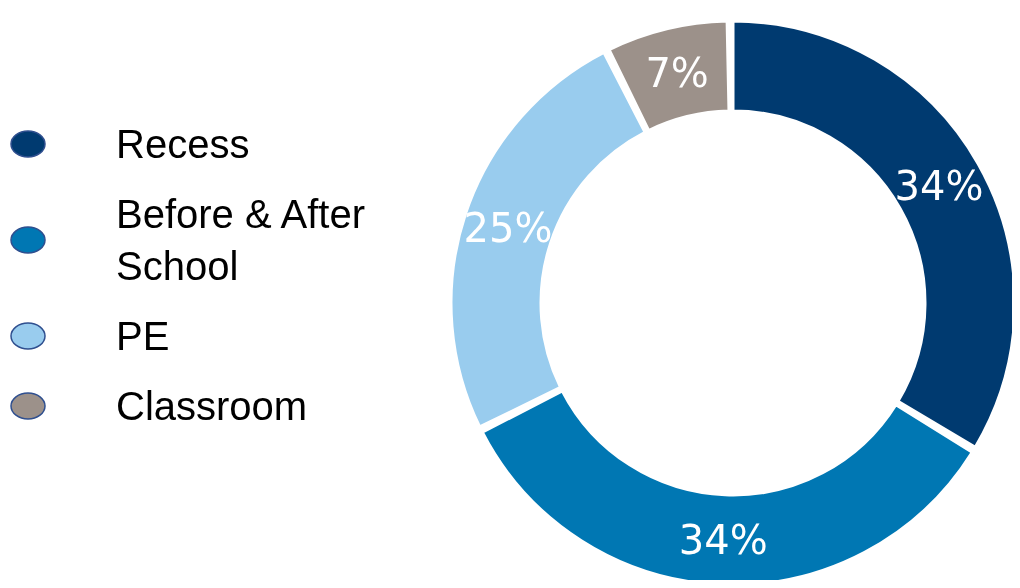 The height and width of the screenshot is (588, 1020). I want to click on legend-label: PE, so click(143, 336).